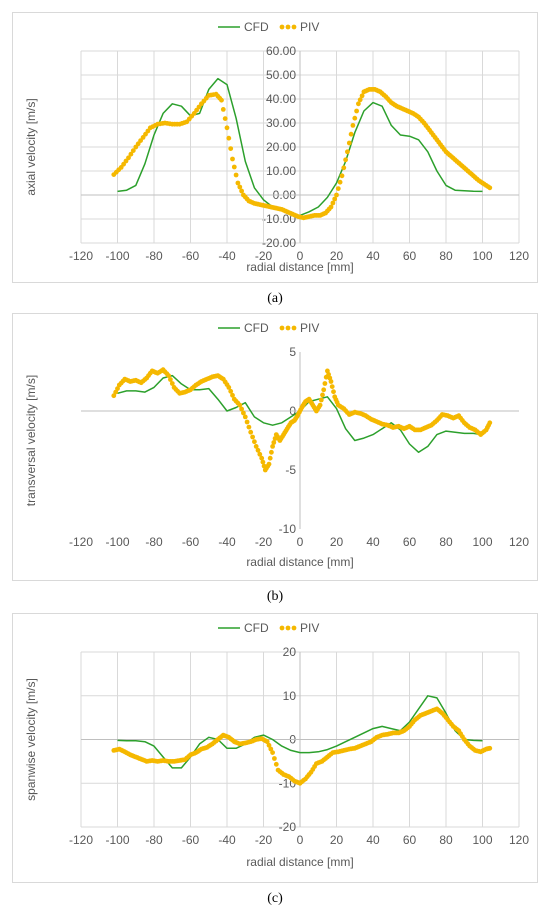  What do you see at coordinates (302, 154) in the screenshot?
I see `series-dots-piv` at bounding box center [302, 154].